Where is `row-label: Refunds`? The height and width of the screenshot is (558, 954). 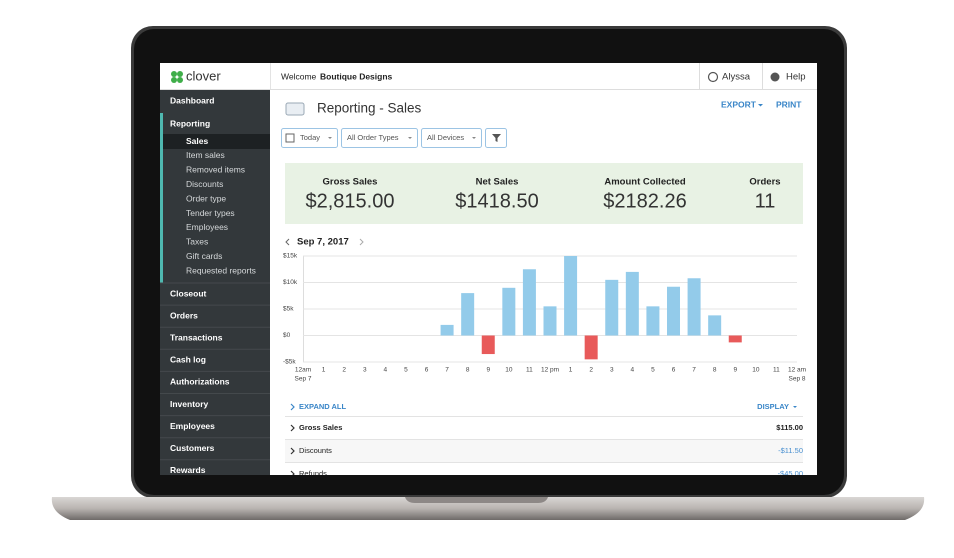 row-label: Refunds is located at coordinates (313, 473).